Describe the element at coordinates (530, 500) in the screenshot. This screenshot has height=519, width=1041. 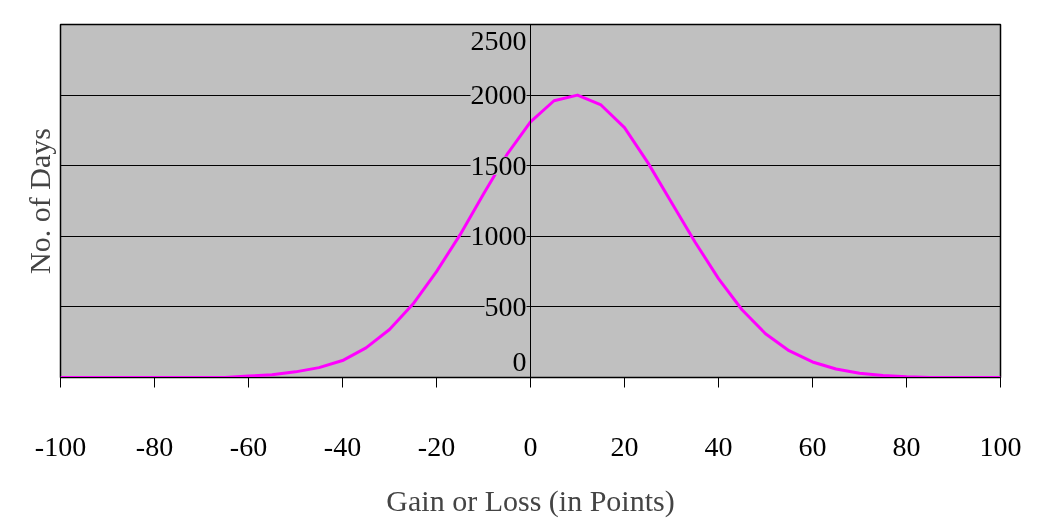
I see `x-axis-title: Gain or Loss (in Points)` at that location.